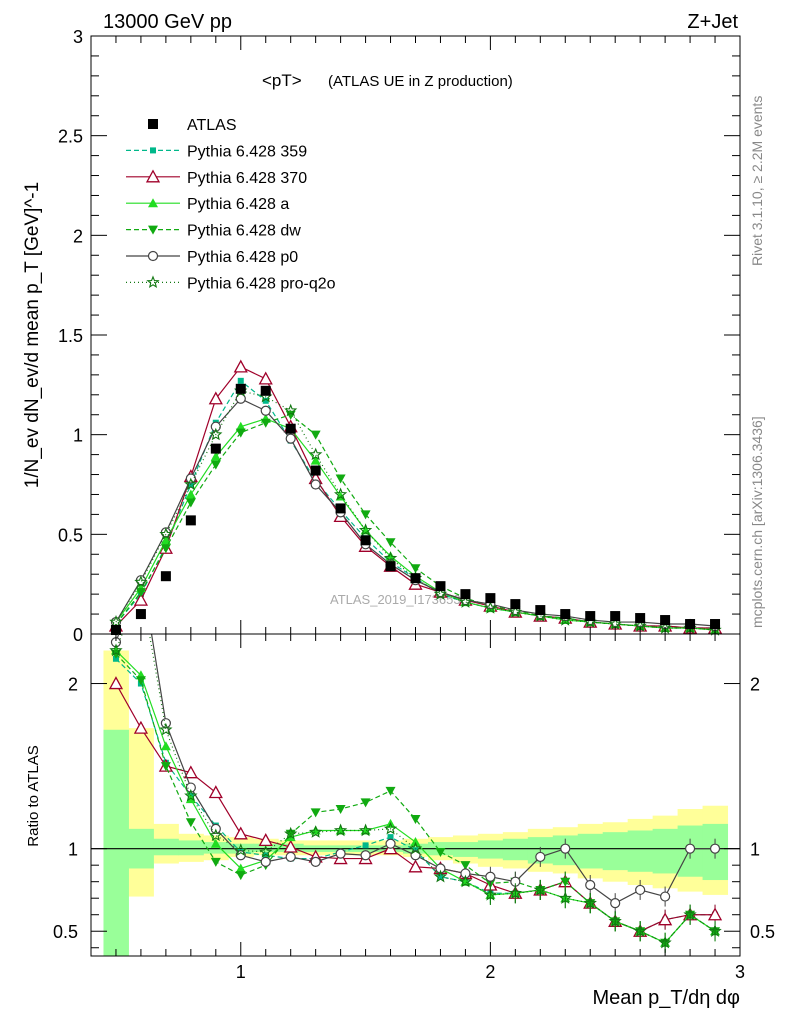  I want to click on y-tick-label: 0, so click(78, 635).